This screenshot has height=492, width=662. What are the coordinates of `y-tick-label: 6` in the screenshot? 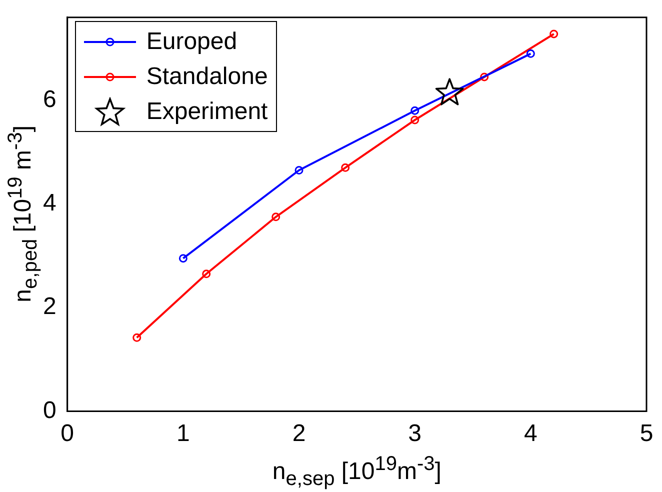 It's located at (49, 99).